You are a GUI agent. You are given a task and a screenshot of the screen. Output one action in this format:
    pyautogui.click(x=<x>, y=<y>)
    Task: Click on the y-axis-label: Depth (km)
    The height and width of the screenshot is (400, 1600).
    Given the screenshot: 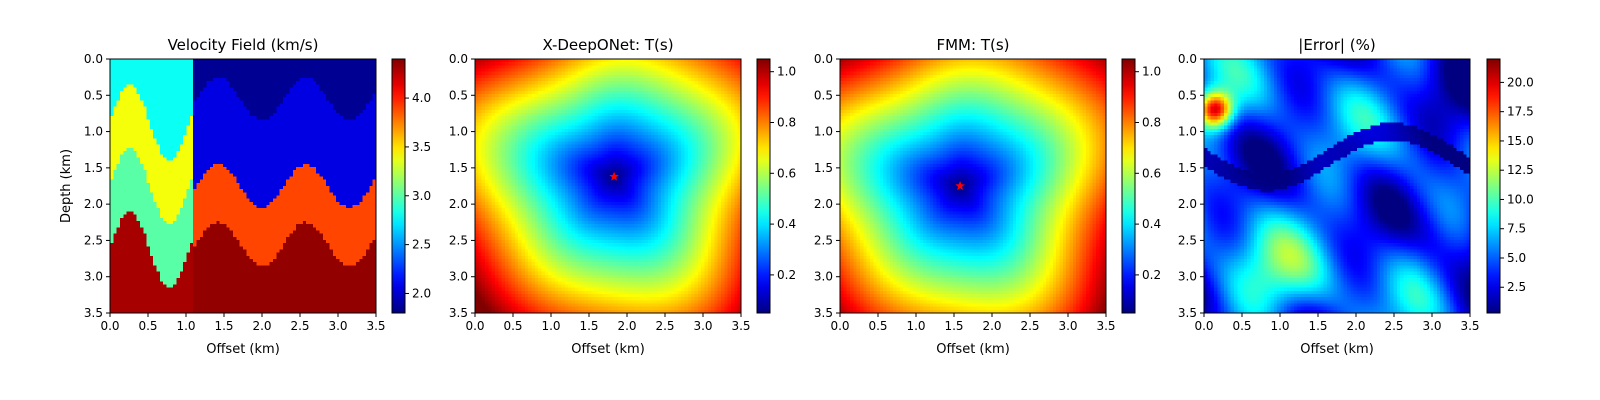 What is the action you would take?
    pyautogui.click(x=66, y=186)
    